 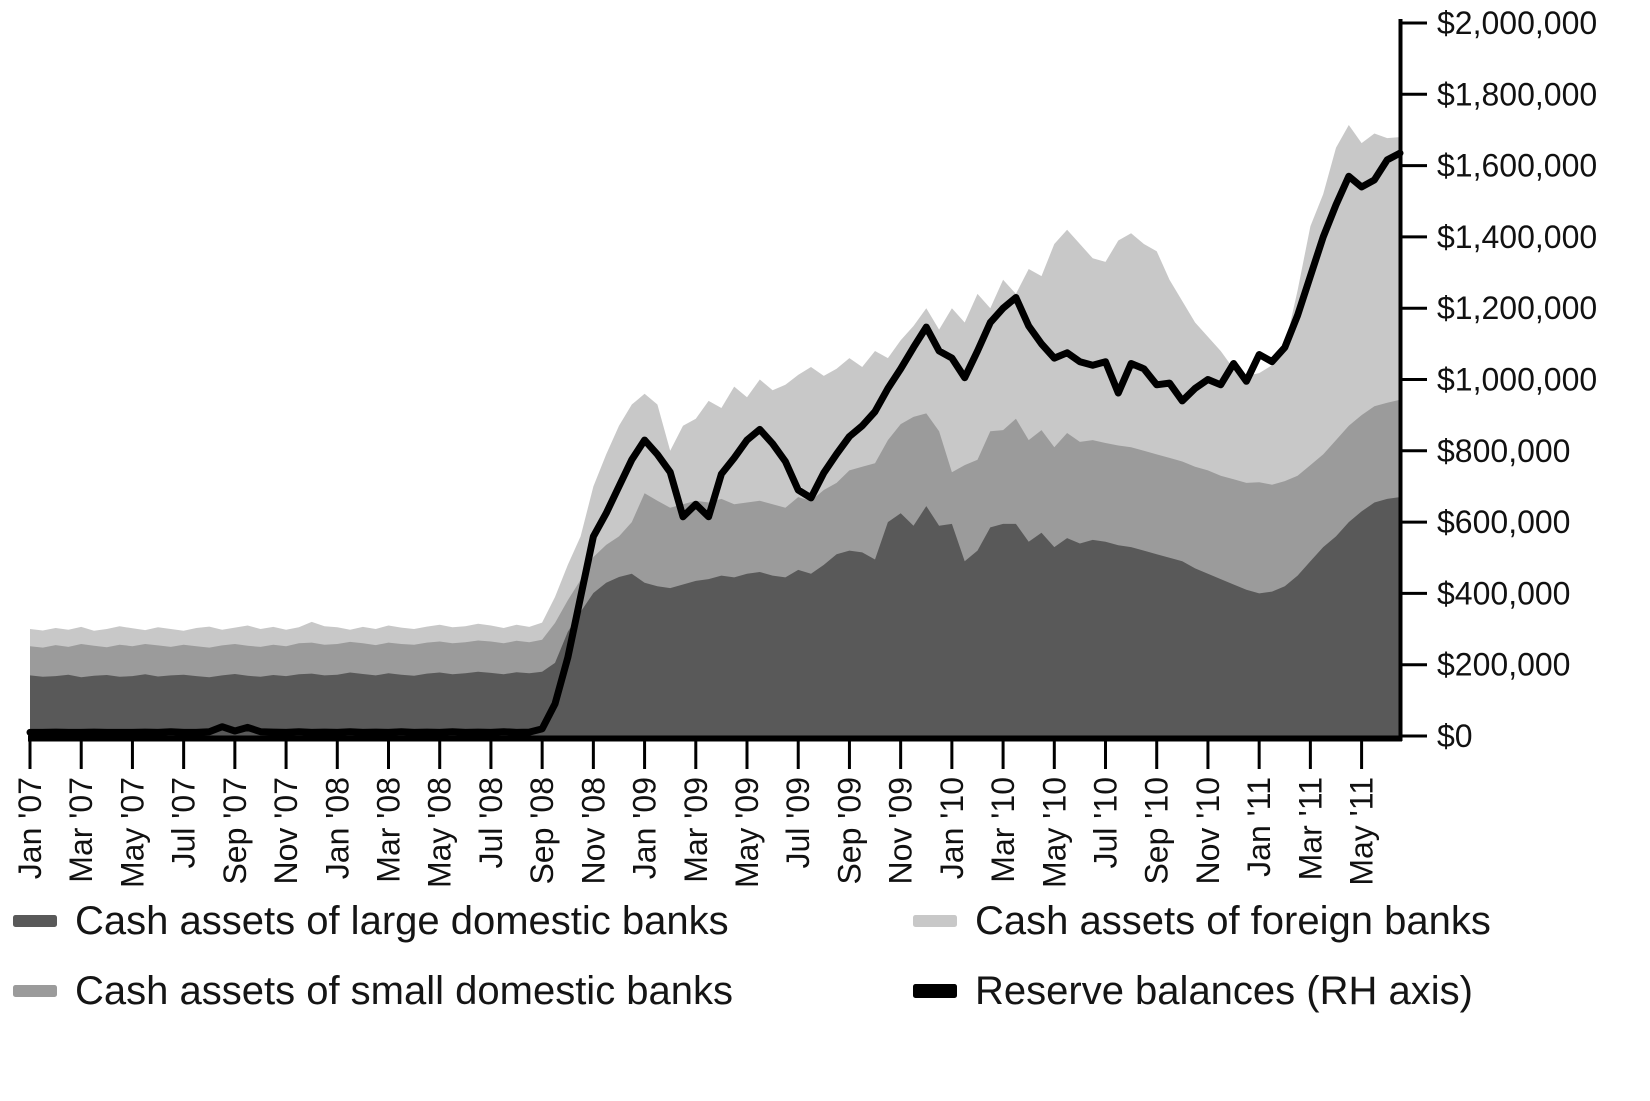 What do you see at coordinates (132, 832) in the screenshot?
I see `x-axis-label: May '07` at bounding box center [132, 832].